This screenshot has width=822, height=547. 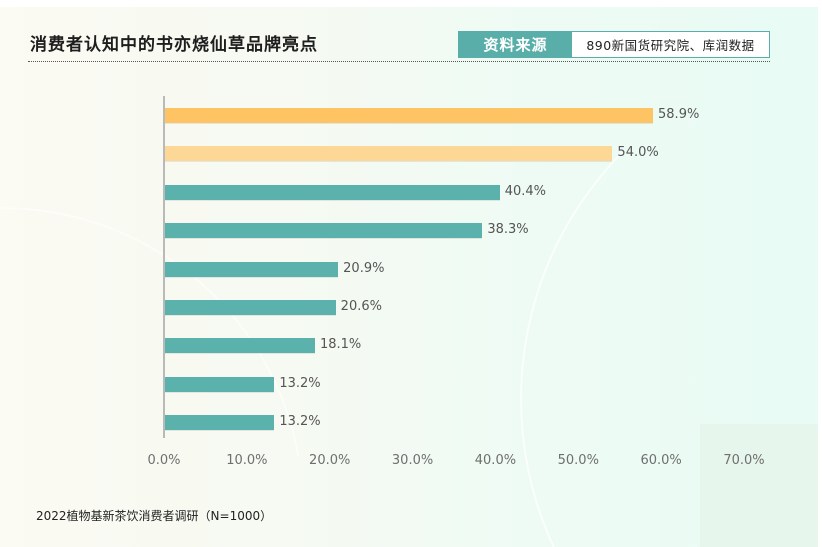 What do you see at coordinates (515, 44) in the screenshot?
I see `source-label: 资料来源` at bounding box center [515, 44].